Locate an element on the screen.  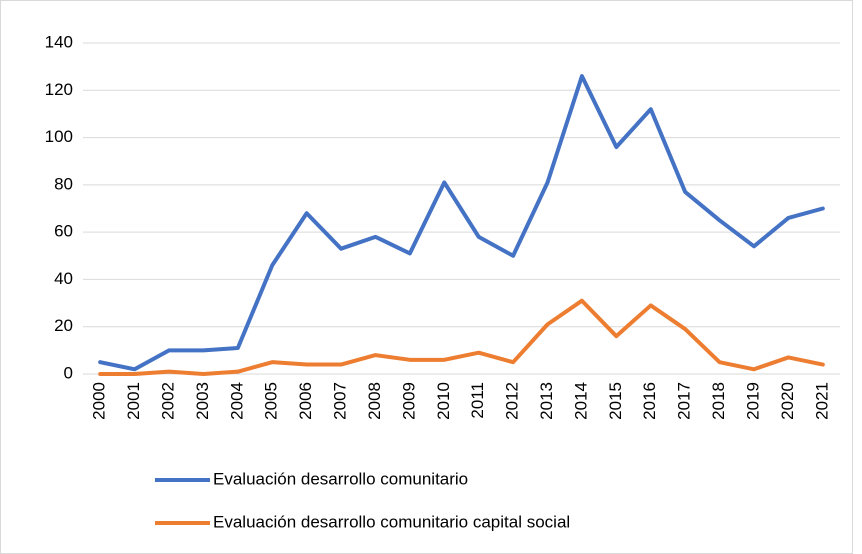
x-tick-label: 2017 is located at coordinates (684, 401).